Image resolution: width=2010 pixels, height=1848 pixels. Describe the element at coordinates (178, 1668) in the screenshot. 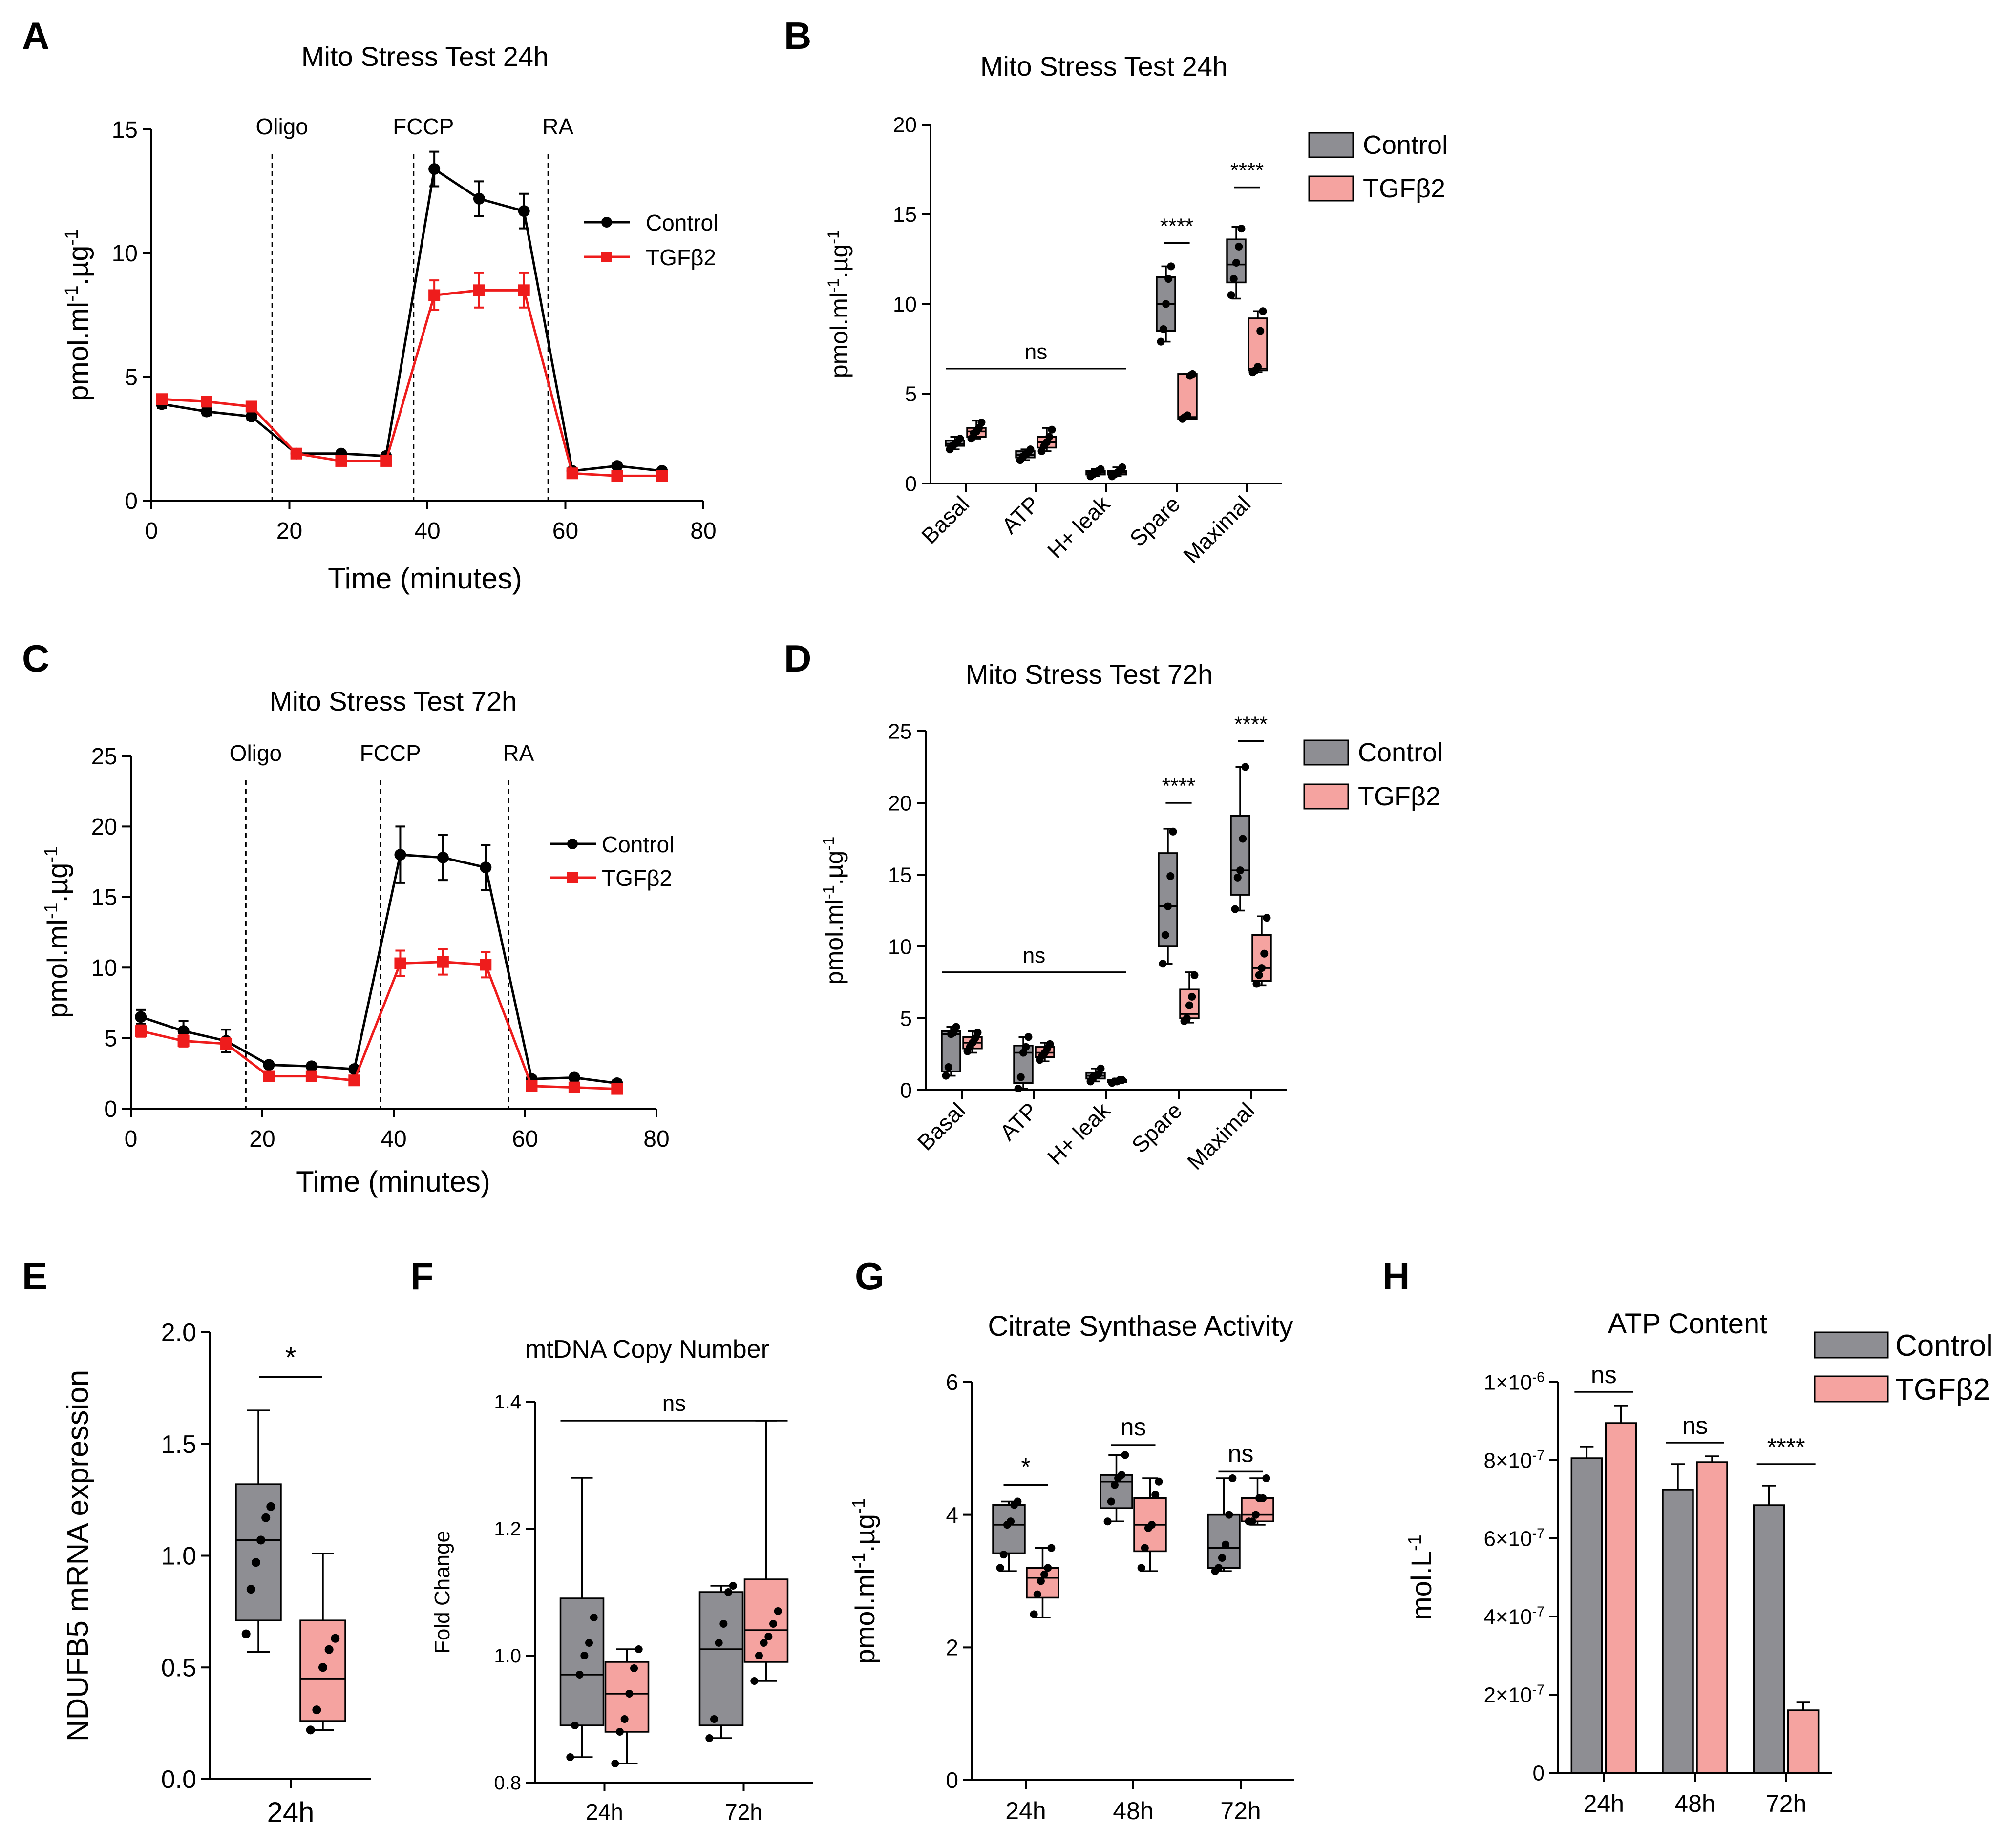

I see `y-tick-label: 0.5` at that location.